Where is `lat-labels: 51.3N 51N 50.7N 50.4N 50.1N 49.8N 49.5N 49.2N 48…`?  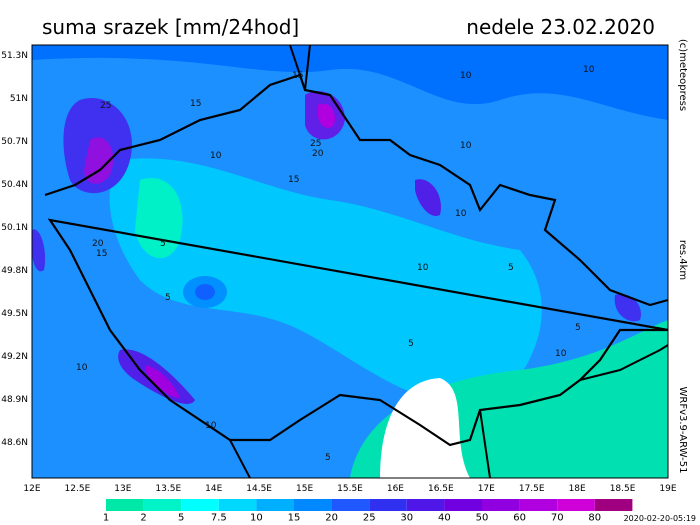
lat-labels: 51.3N 51N 50.7N 50.4N 50.1N 49.8N 49.5N 49.2N 48… is located at coordinates (14, 249).